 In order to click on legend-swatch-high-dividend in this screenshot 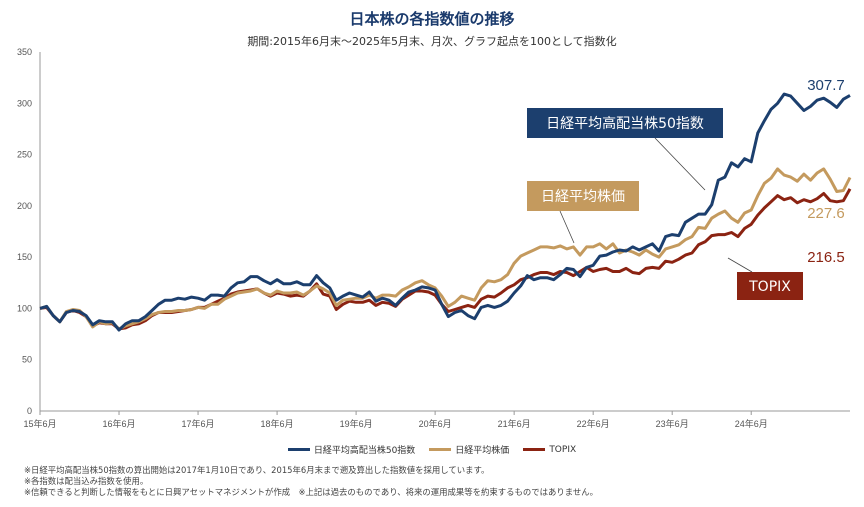, I will do `click(298, 449)`.